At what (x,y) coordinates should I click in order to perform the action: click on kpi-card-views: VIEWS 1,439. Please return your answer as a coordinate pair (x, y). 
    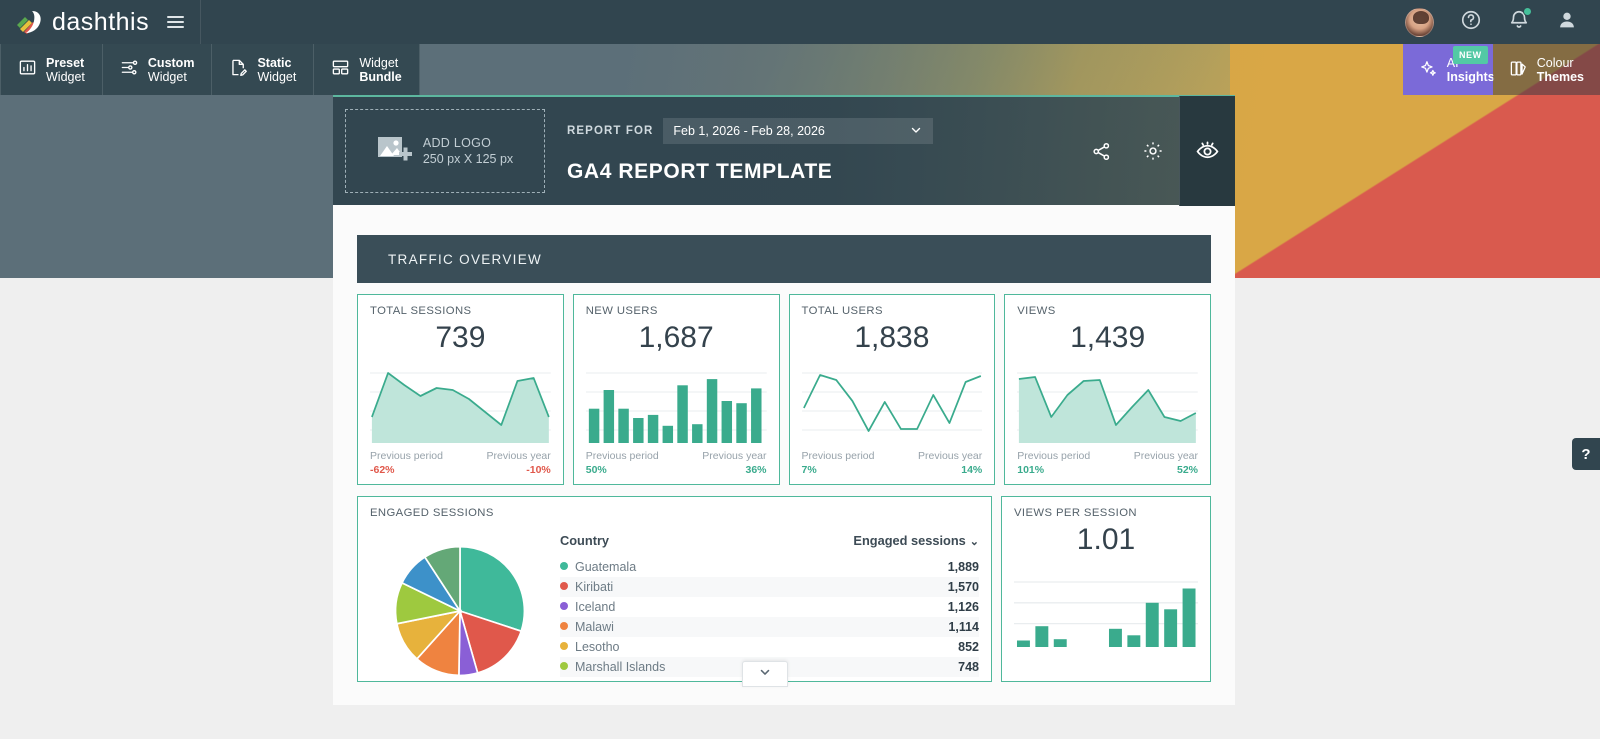
    Looking at the image, I should click on (1107, 389).